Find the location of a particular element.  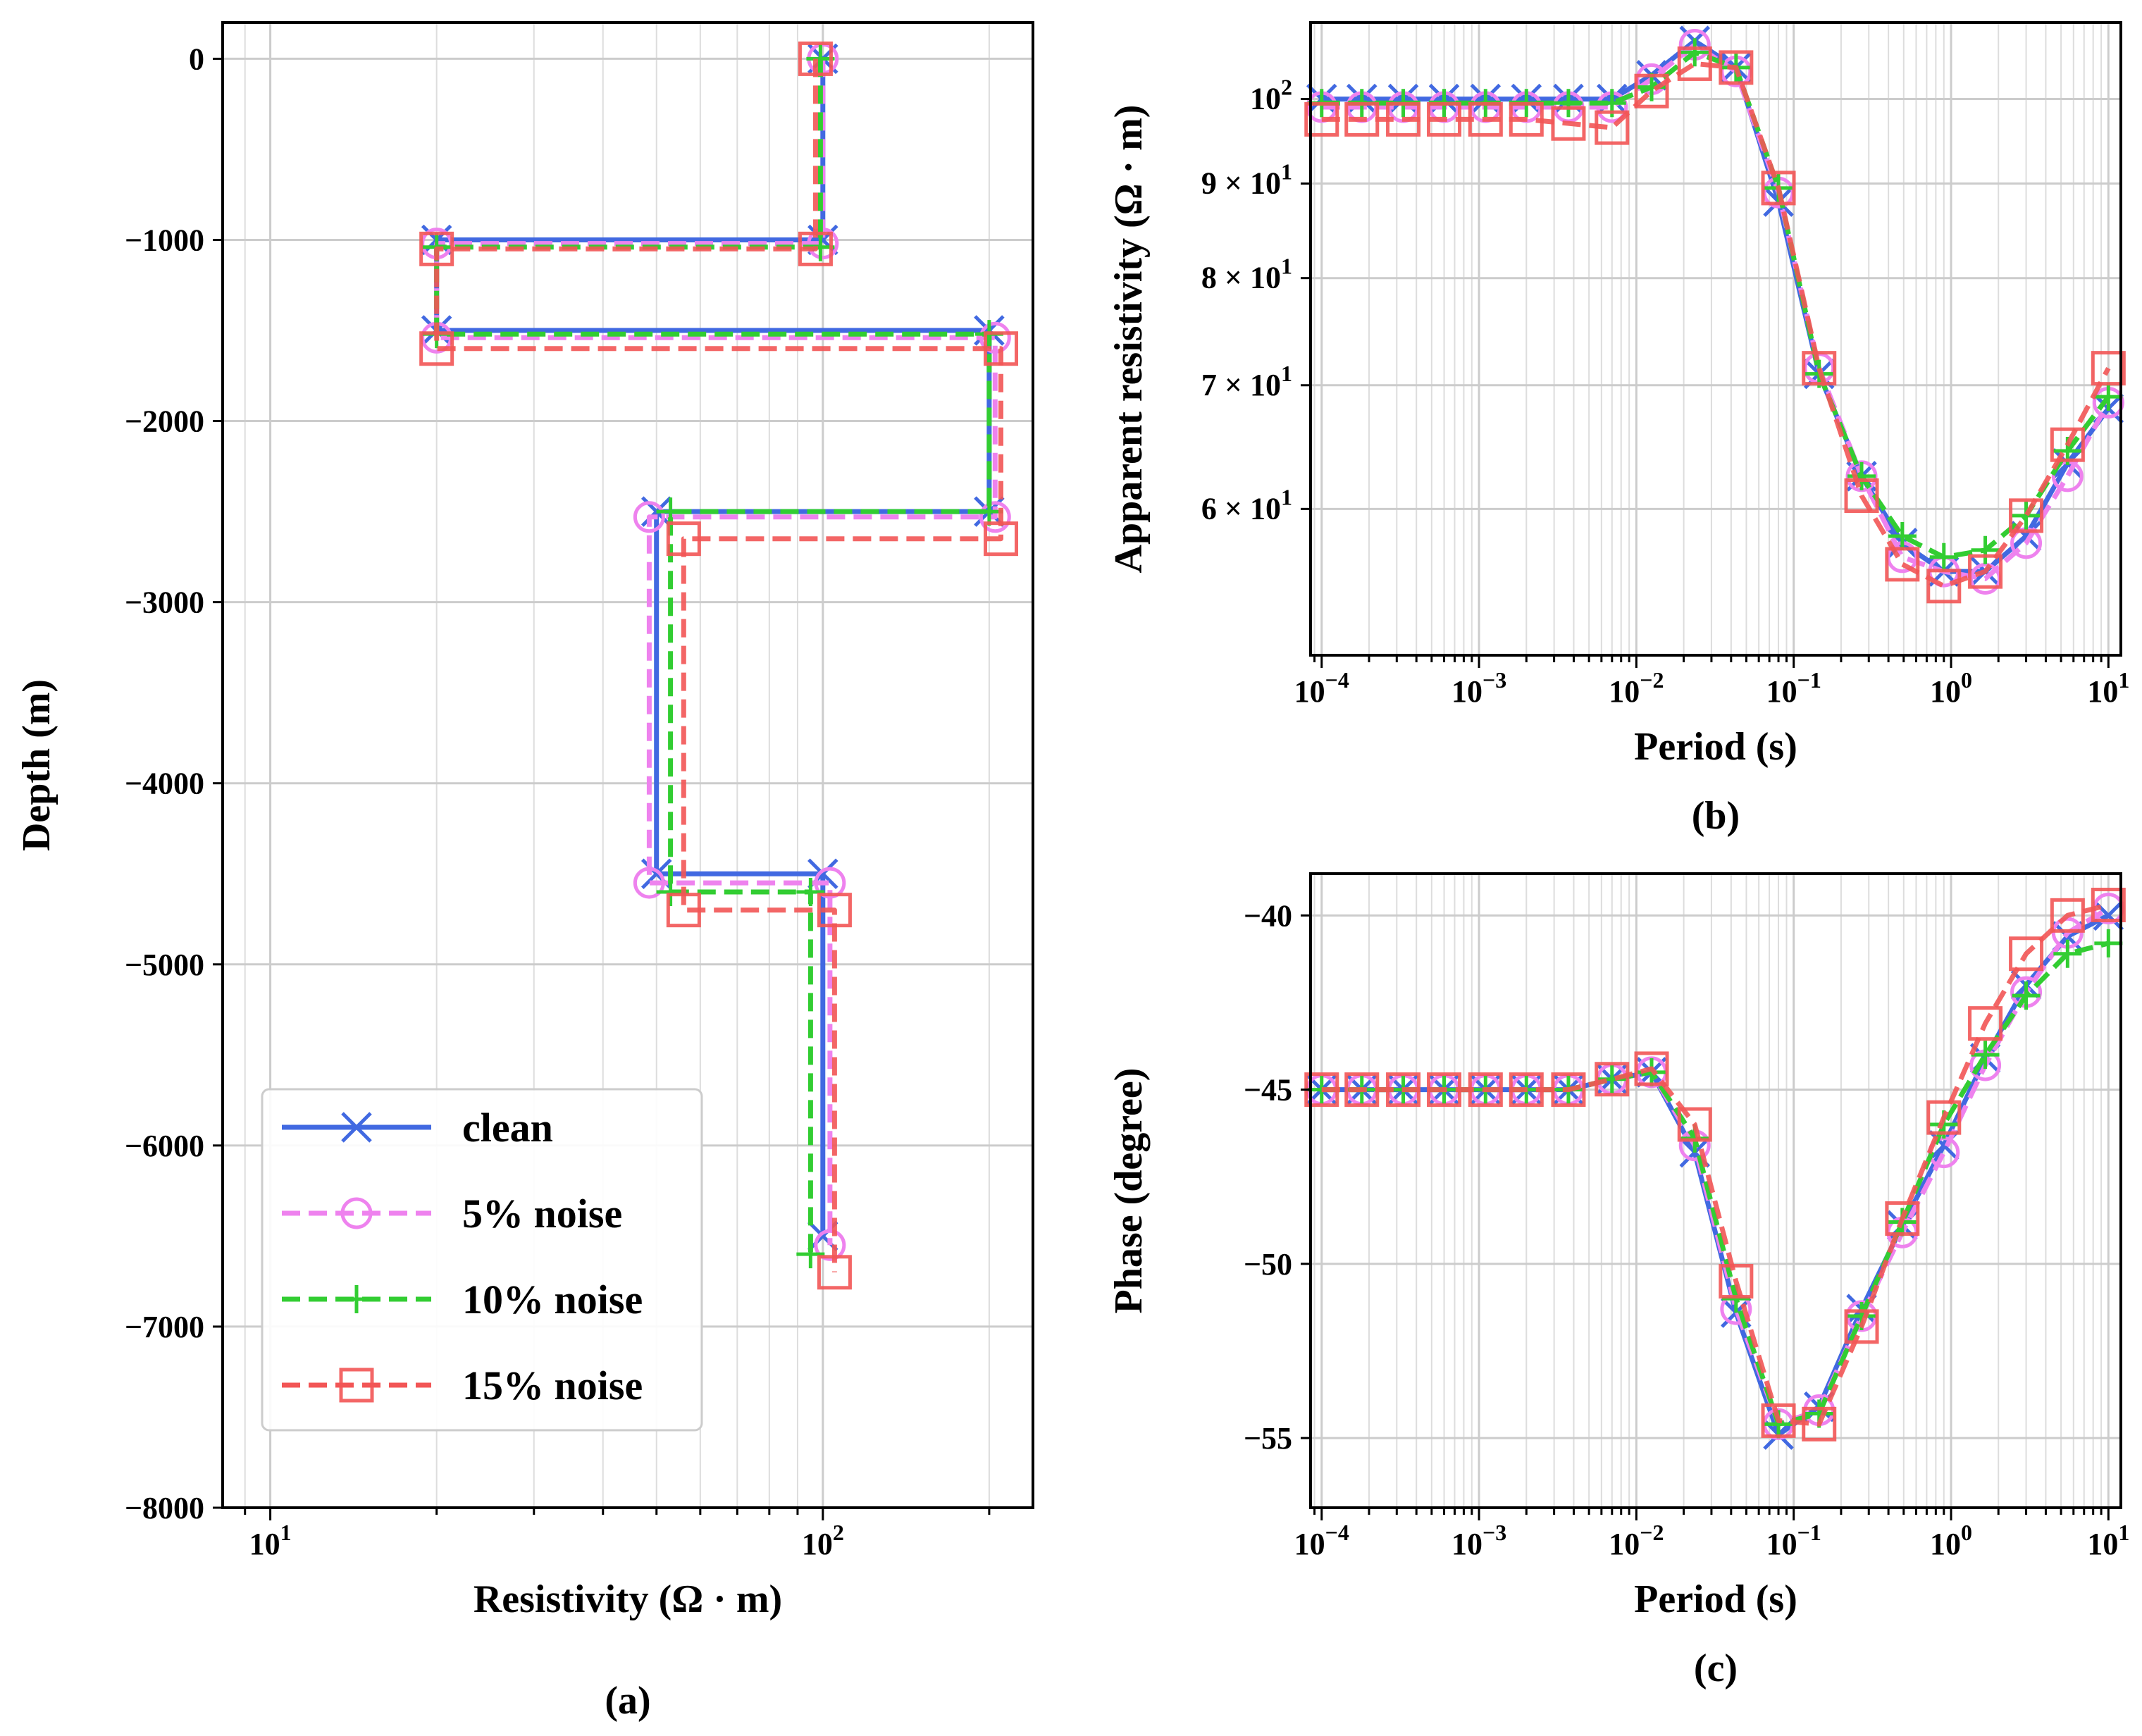

legend-label-10pct-noise: 10% noise is located at coordinates (553, 1299).